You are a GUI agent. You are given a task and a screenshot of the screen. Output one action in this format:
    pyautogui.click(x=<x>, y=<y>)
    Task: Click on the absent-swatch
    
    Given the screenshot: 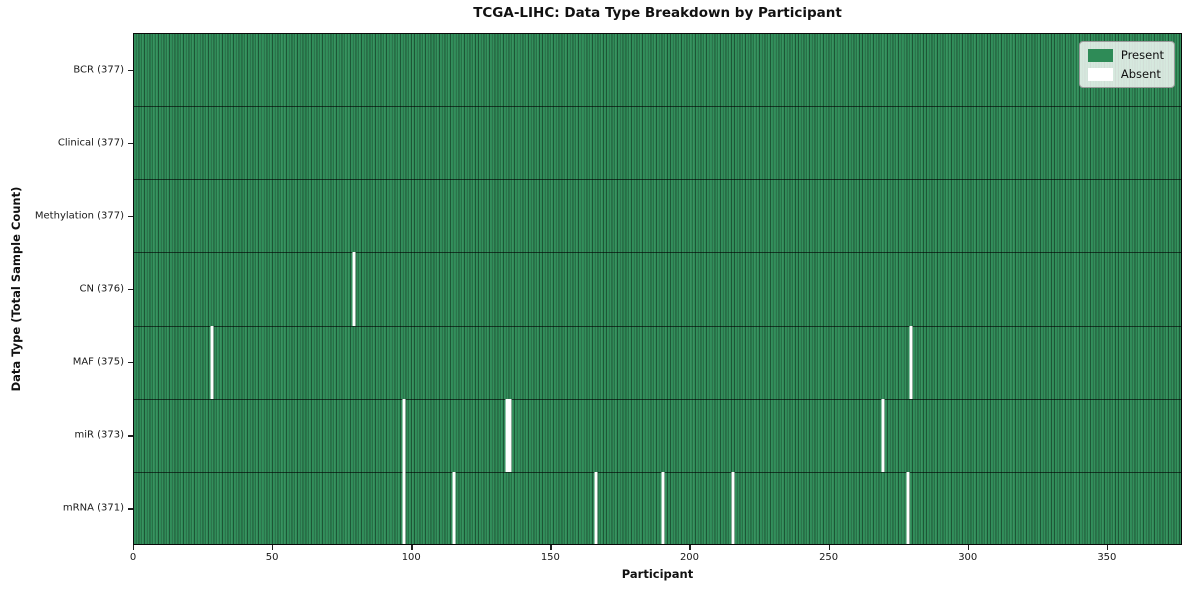 What is the action you would take?
    pyautogui.click(x=1100, y=74)
    